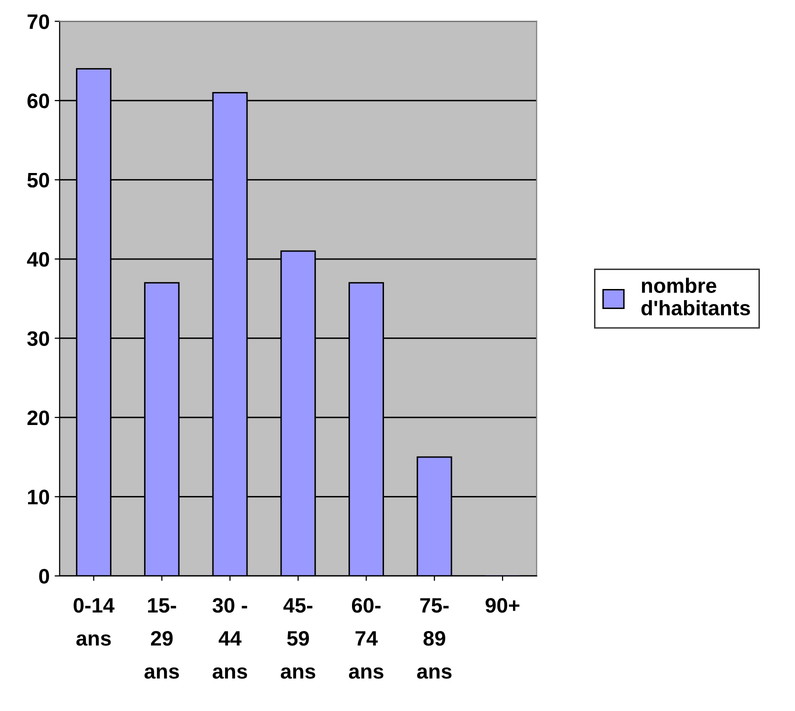 The width and height of the screenshot is (795, 711). What do you see at coordinates (366, 638) in the screenshot?
I see `x-tick-label: 60- 74 ans` at bounding box center [366, 638].